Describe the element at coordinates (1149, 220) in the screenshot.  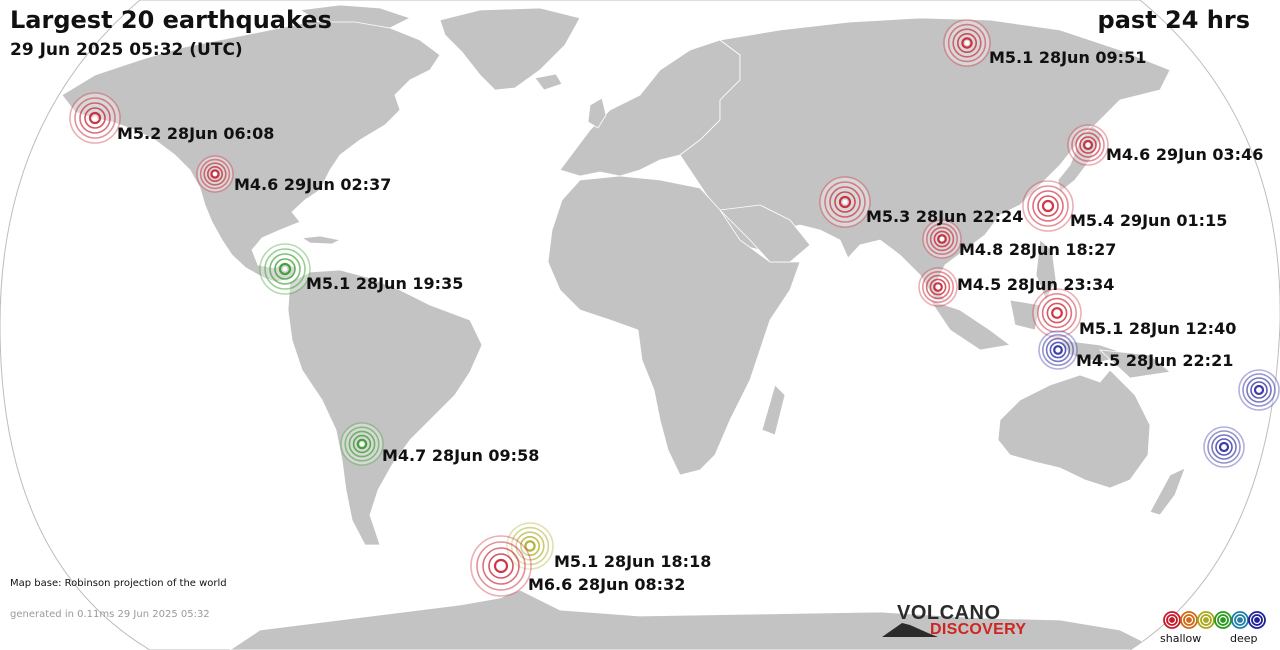
I see `earthquake-label: M5.4 29Jun 01:15` at that location.